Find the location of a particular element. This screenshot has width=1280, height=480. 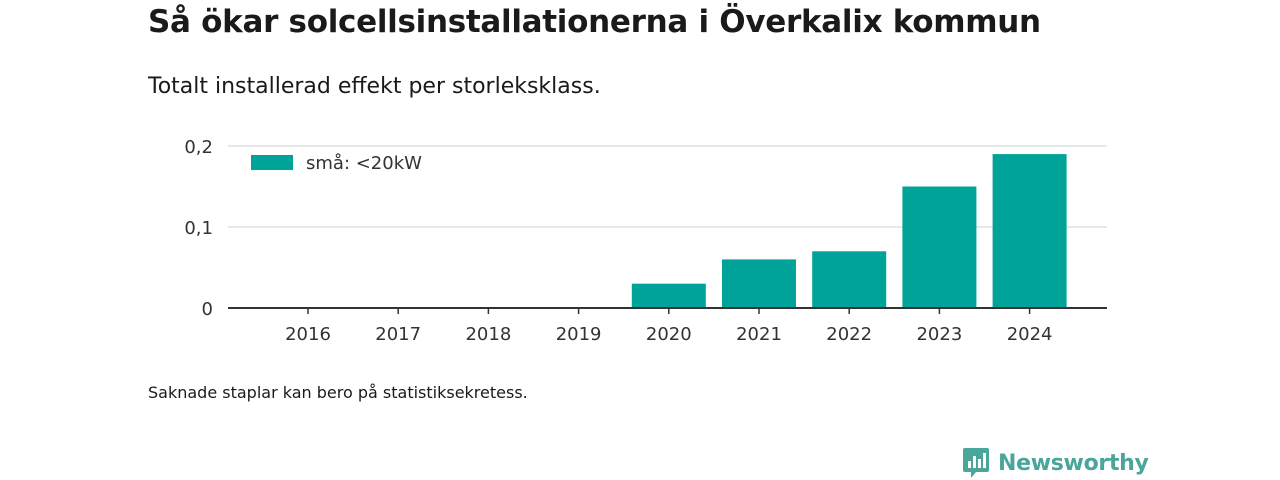

x-axis-ticks: 2016 2017 2018 2019 2020 2021 2022 2023 2024 is located at coordinates (669, 326).